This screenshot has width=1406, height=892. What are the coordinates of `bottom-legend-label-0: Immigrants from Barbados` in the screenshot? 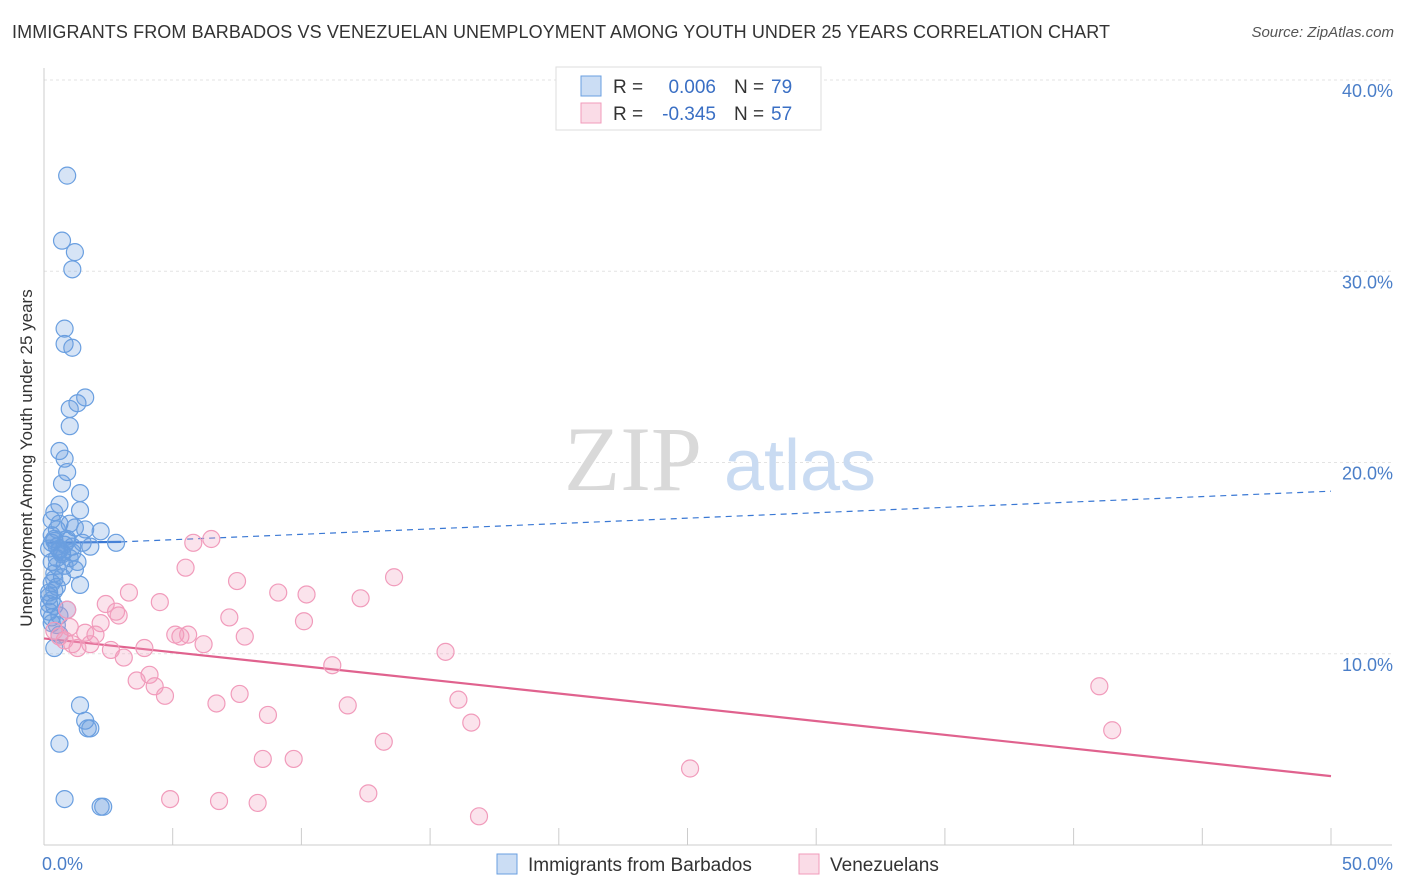 It's located at (640, 865).